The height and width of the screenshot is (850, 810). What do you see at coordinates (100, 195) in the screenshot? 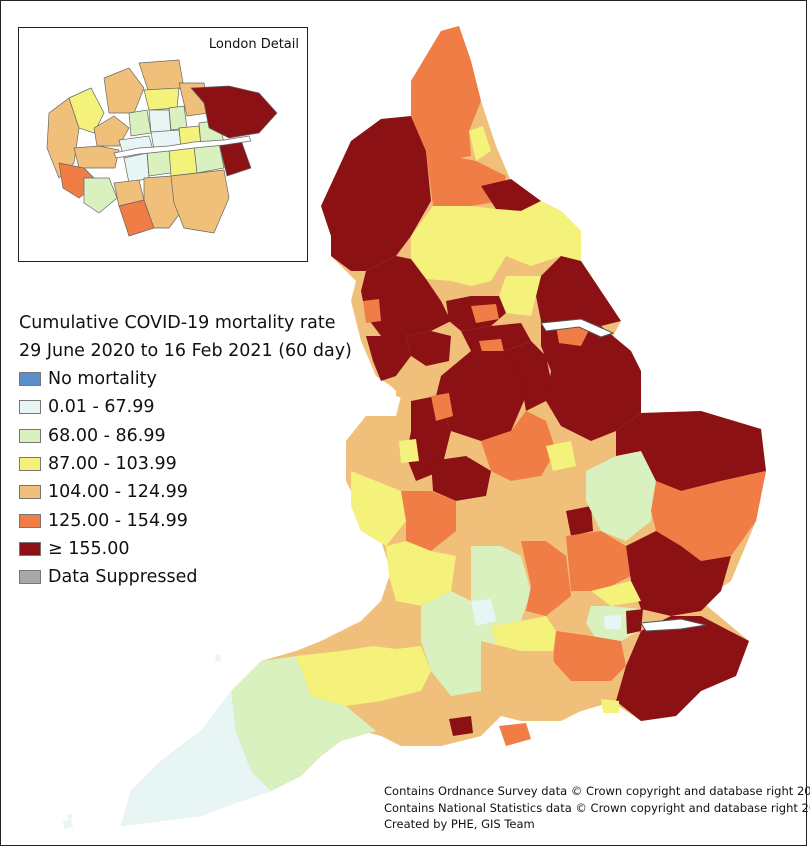
I see `london-borough-richmond` at bounding box center [100, 195].